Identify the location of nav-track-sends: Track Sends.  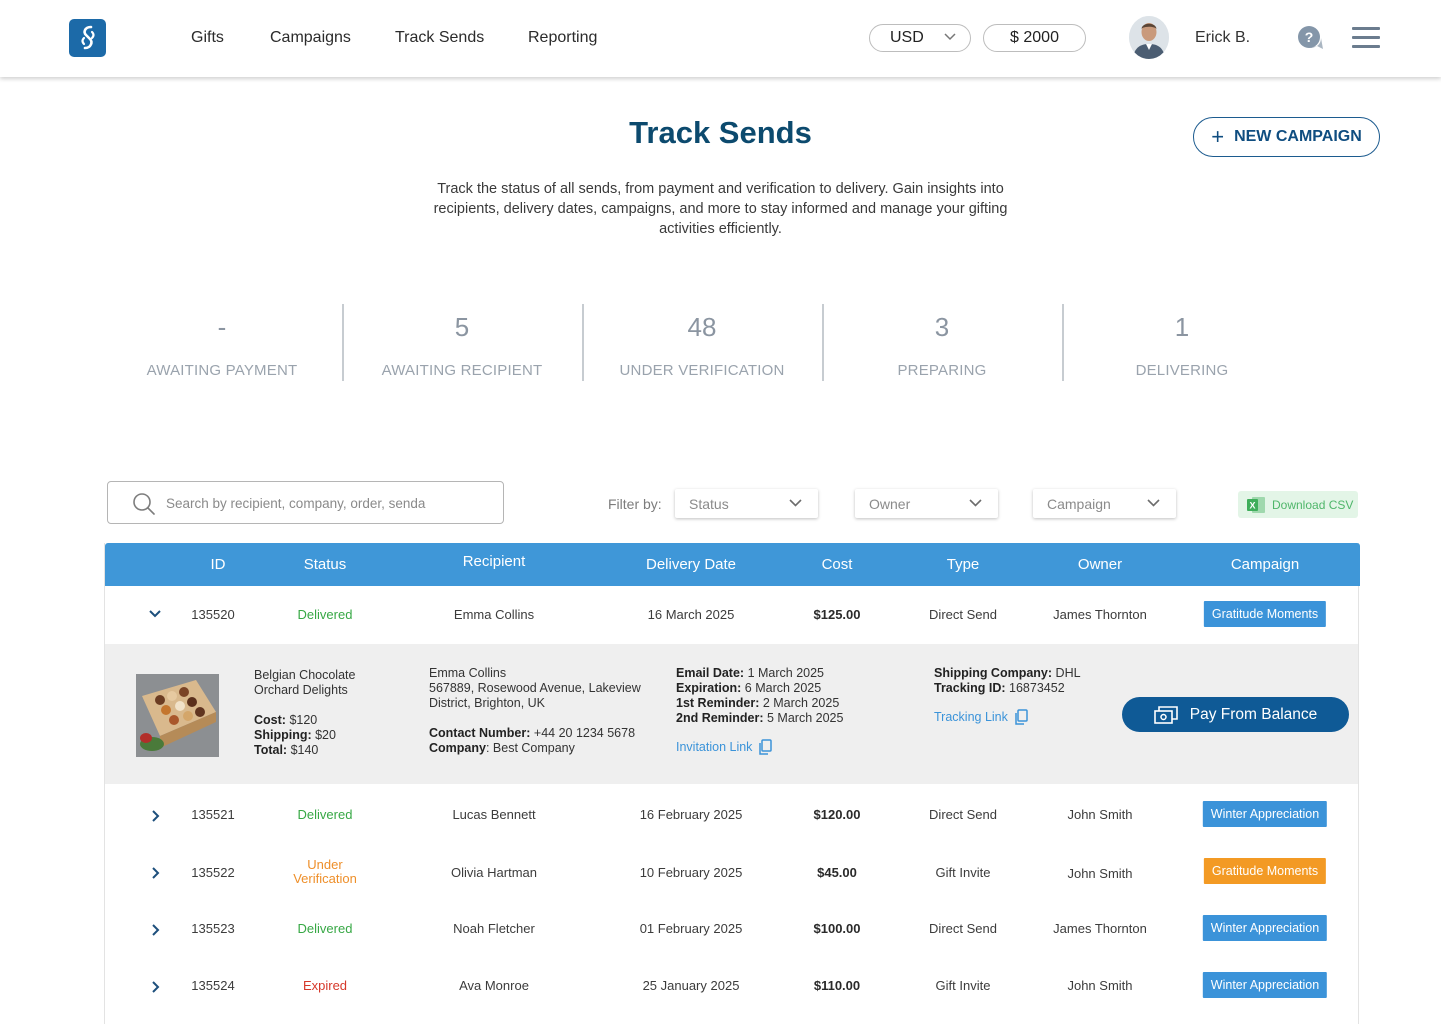
(440, 37).